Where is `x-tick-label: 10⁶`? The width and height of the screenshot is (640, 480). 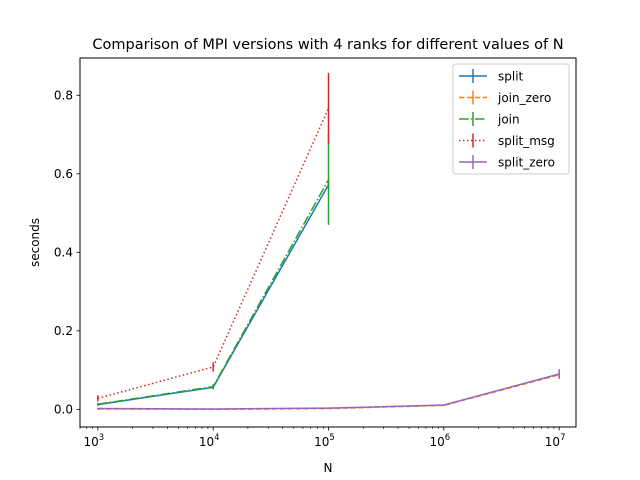
x-tick-label: 10⁶ is located at coordinates (439, 441).